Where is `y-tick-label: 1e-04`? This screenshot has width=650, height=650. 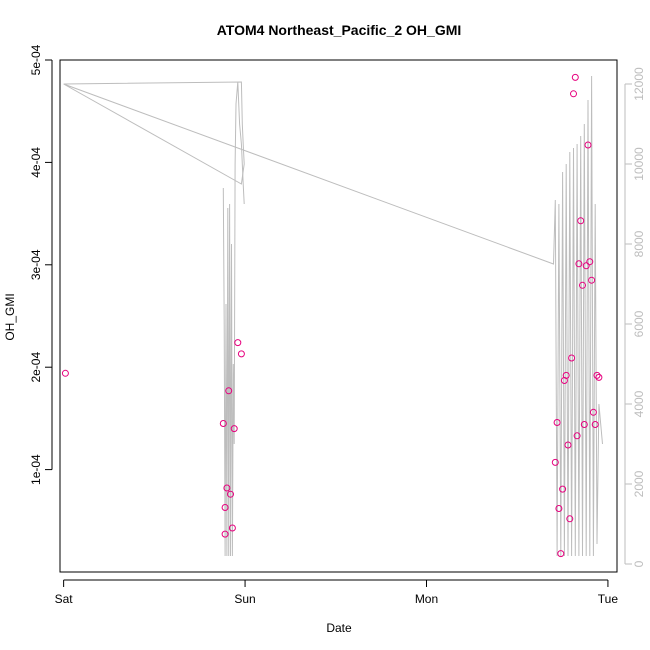 y-tick-label: 1e-04 is located at coordinates (36, 469).